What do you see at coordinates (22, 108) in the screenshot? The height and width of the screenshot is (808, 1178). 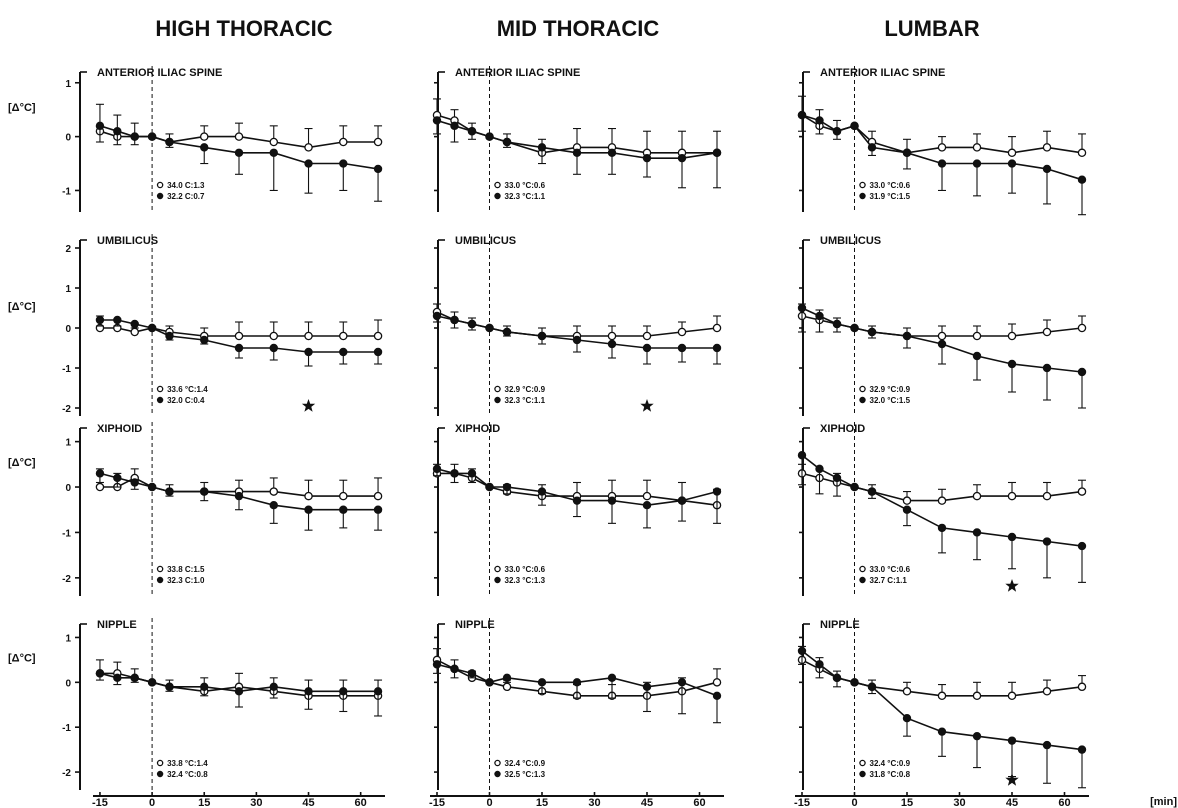 I see `y-axis-label: [Δ°C]` at bounding box center [22, 108].